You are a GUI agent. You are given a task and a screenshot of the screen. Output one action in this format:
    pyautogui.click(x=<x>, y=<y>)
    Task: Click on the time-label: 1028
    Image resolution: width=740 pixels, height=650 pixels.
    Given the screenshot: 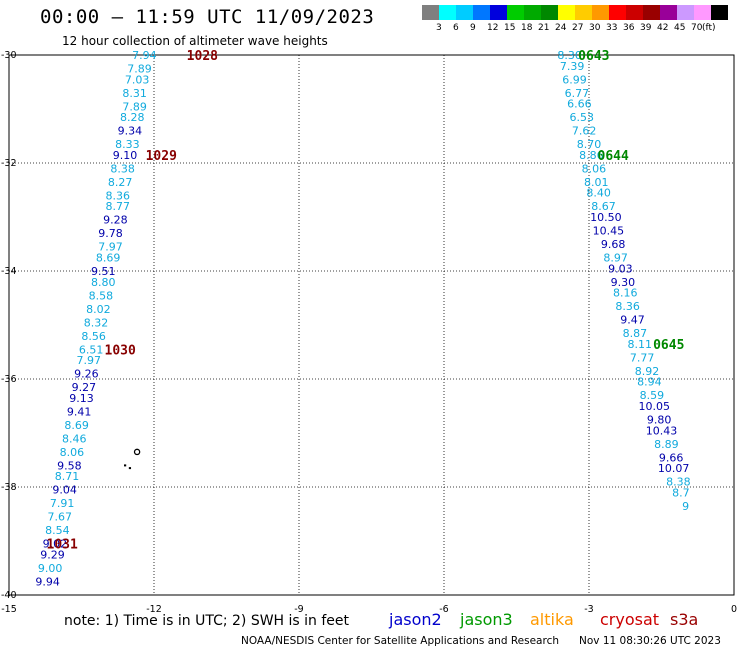 What is the action you would take?
    pyautogui.click(x=202, y=56)
    